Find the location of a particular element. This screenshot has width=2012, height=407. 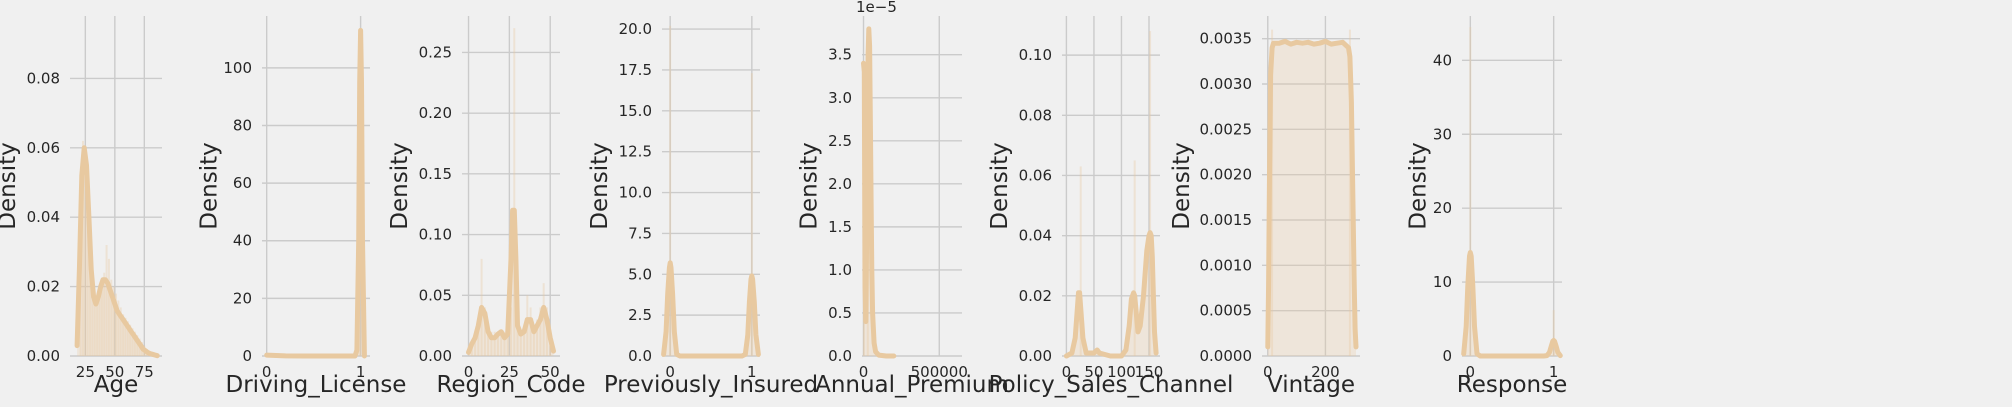

y-tick-label: 0.0010 is located at coordinates (1226, 265).